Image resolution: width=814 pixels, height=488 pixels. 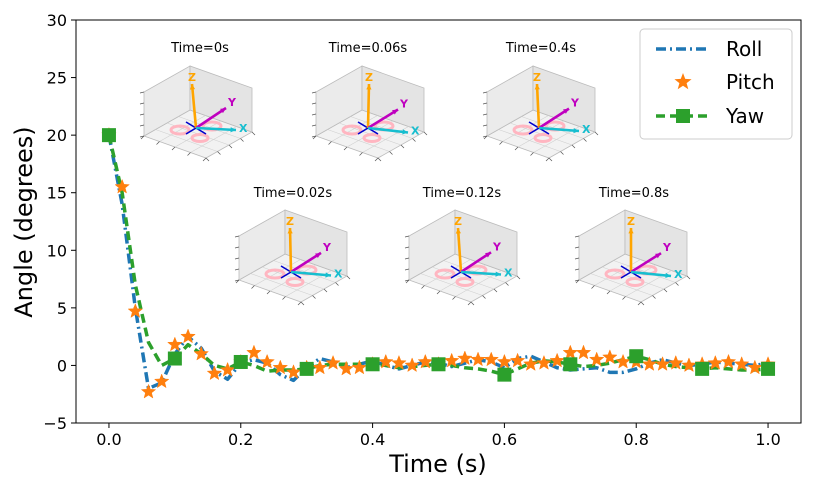 I want to click on attitude-inset: Time=0s Z YX, so click(x=197, y=101).